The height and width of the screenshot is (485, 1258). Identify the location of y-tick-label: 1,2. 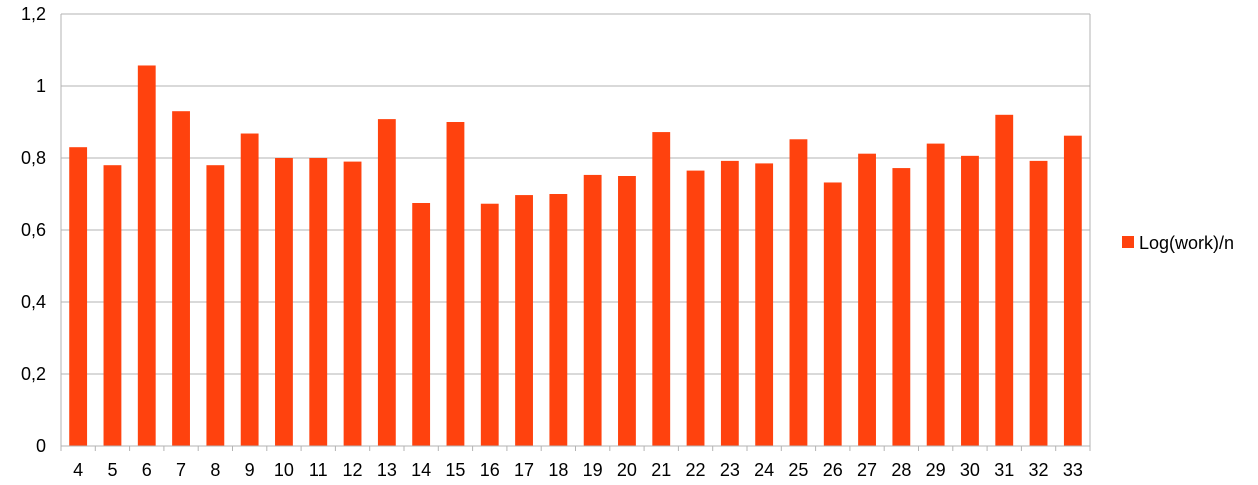
(33, 14).